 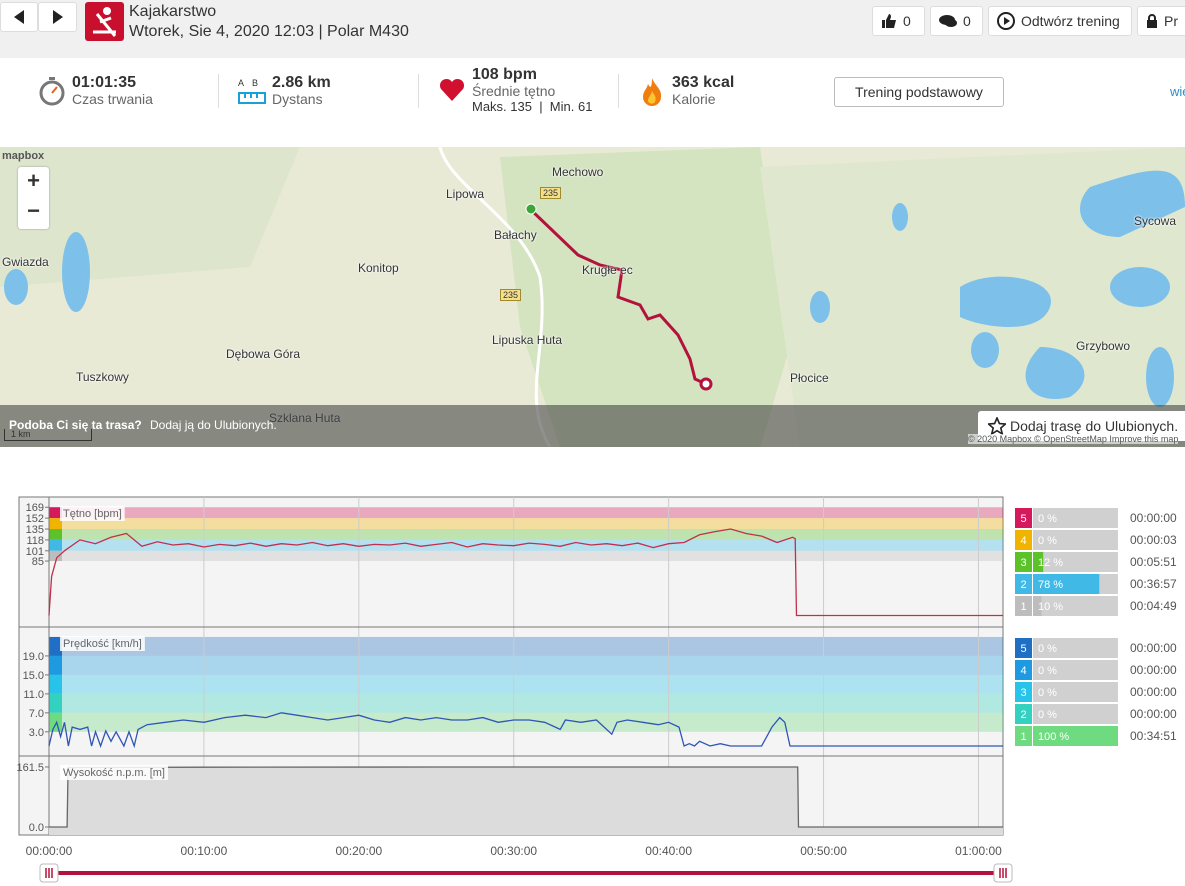 I want to click on like-button: 0, so click(x=898, y=21).